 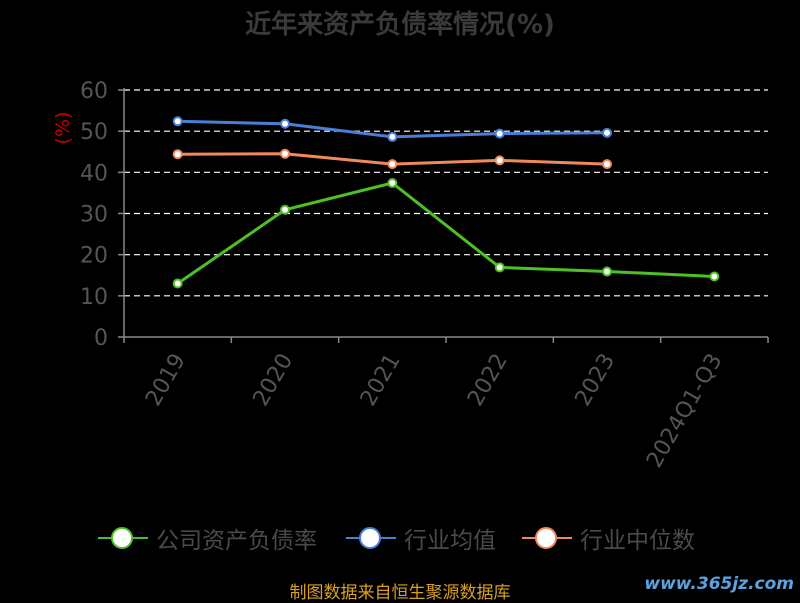 I want to click on legend-label-company: 公司资产负债率, so click(x=236, y=541).